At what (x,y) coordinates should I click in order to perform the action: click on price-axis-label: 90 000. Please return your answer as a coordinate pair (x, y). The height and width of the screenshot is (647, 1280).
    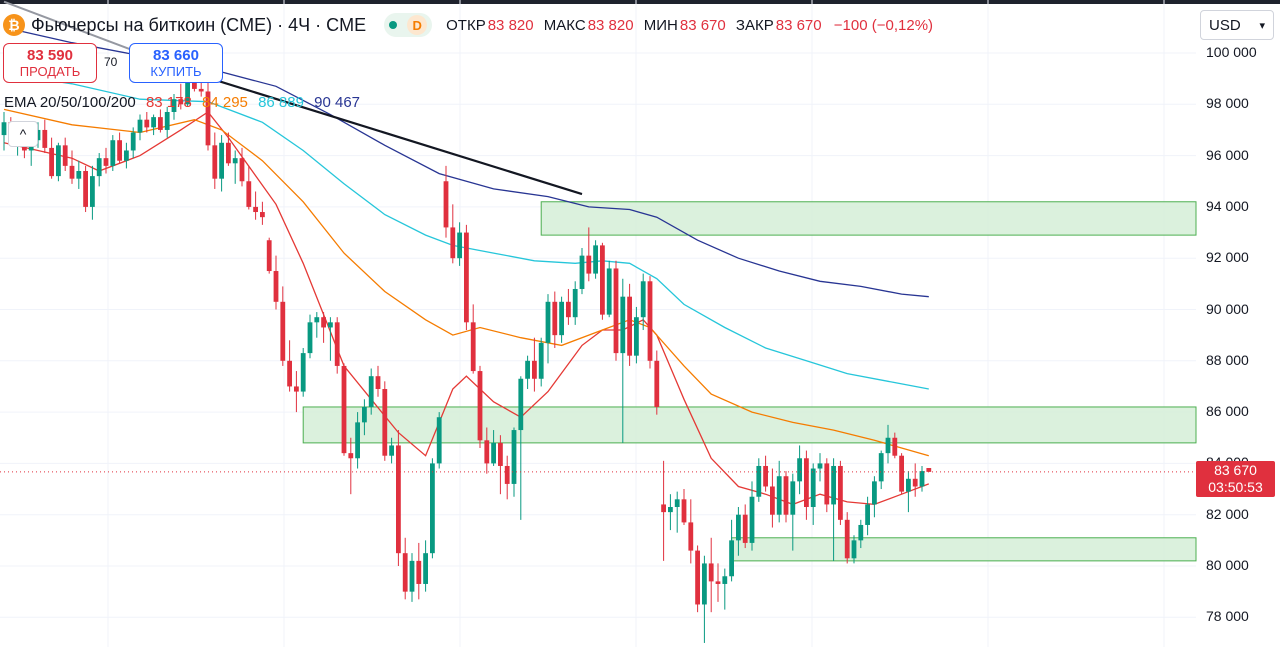
    Looking at the image, I should click on (1227, 308).